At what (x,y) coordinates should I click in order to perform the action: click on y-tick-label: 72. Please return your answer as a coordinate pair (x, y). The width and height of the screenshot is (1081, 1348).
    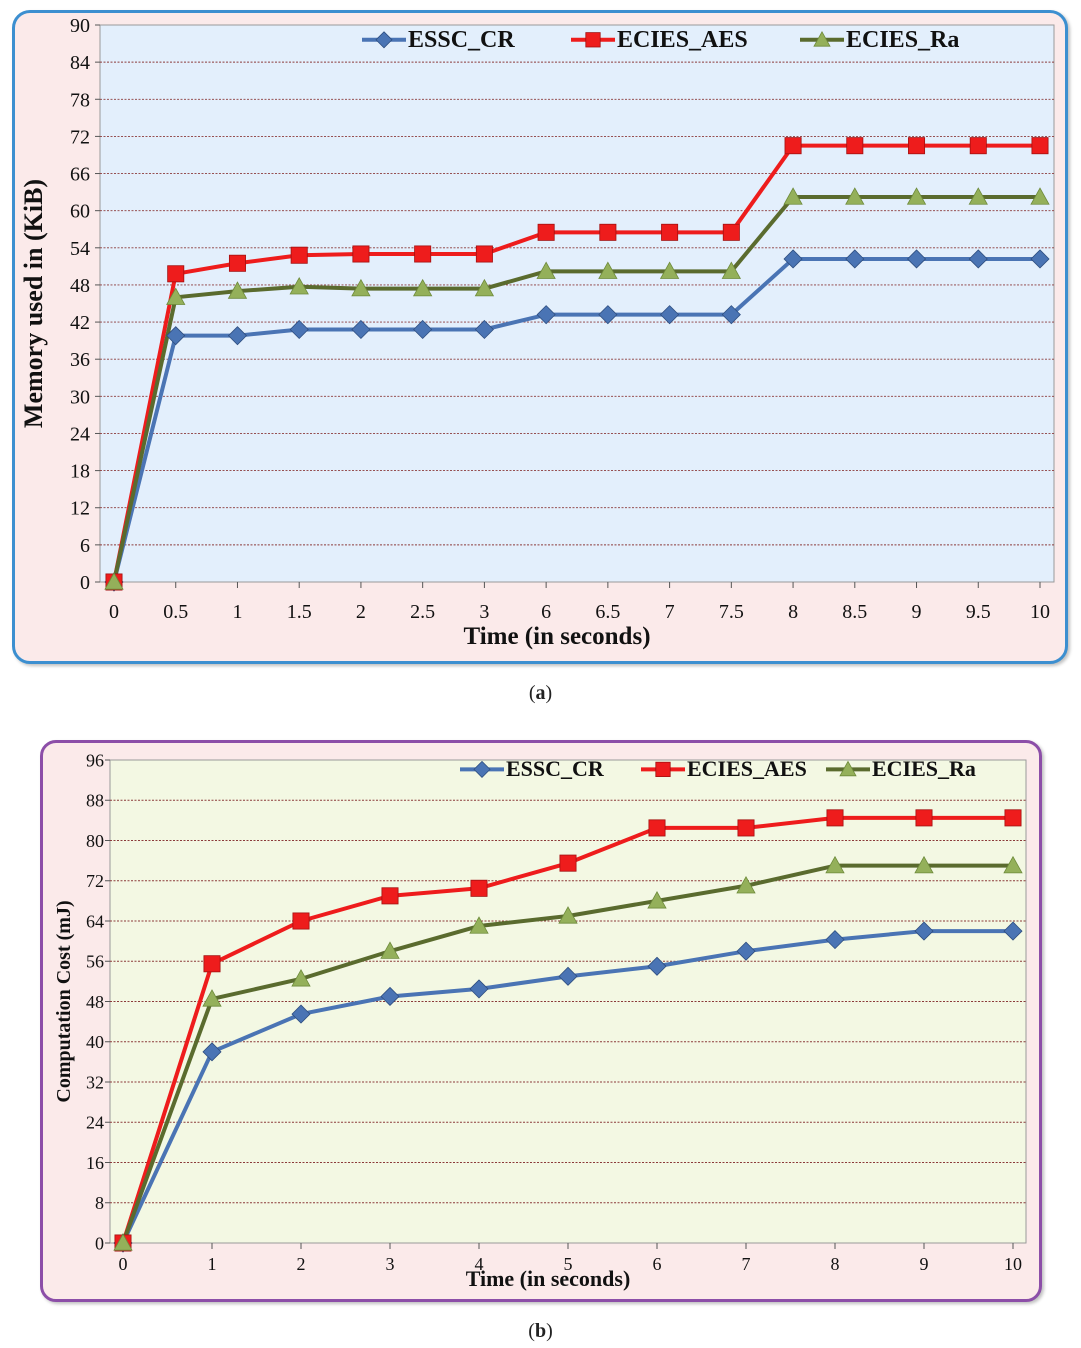
    Looking at the image, I should click on (80, 137).